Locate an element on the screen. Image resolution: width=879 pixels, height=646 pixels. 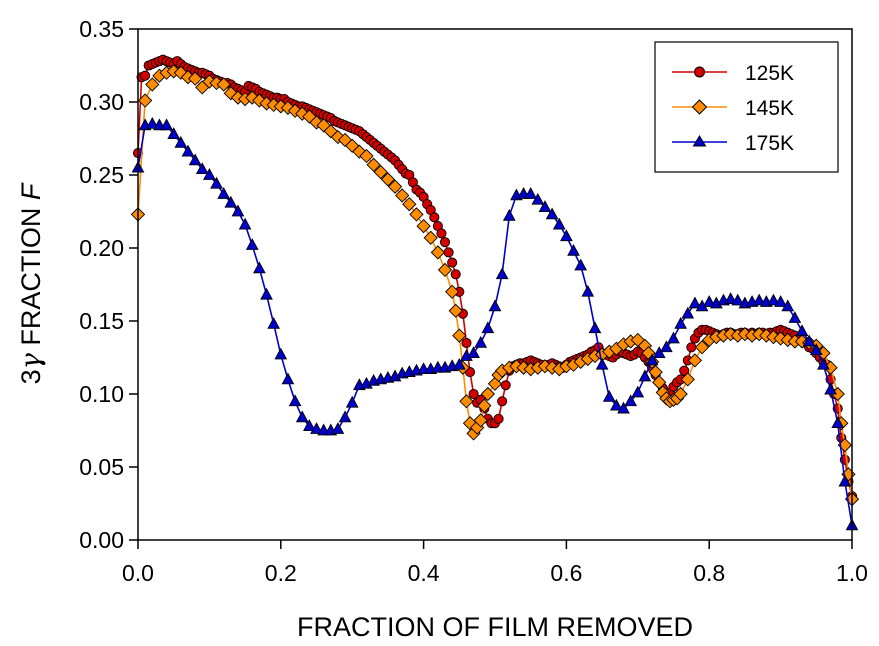
legend-label: 145K is located at coordinates (769, 108).